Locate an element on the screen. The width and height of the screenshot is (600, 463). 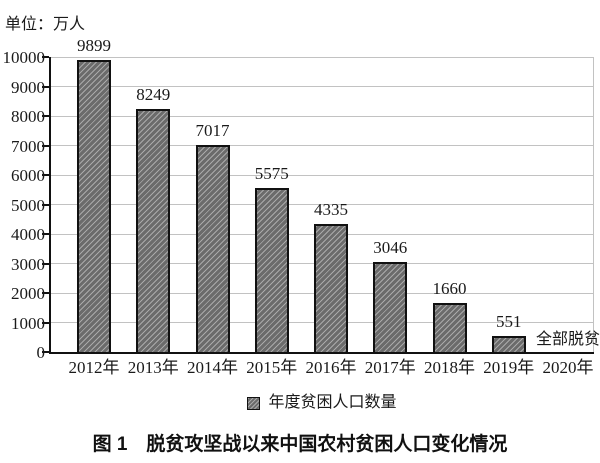
y-axis-tick-label: 6000 is located at coordinates (28, 175).